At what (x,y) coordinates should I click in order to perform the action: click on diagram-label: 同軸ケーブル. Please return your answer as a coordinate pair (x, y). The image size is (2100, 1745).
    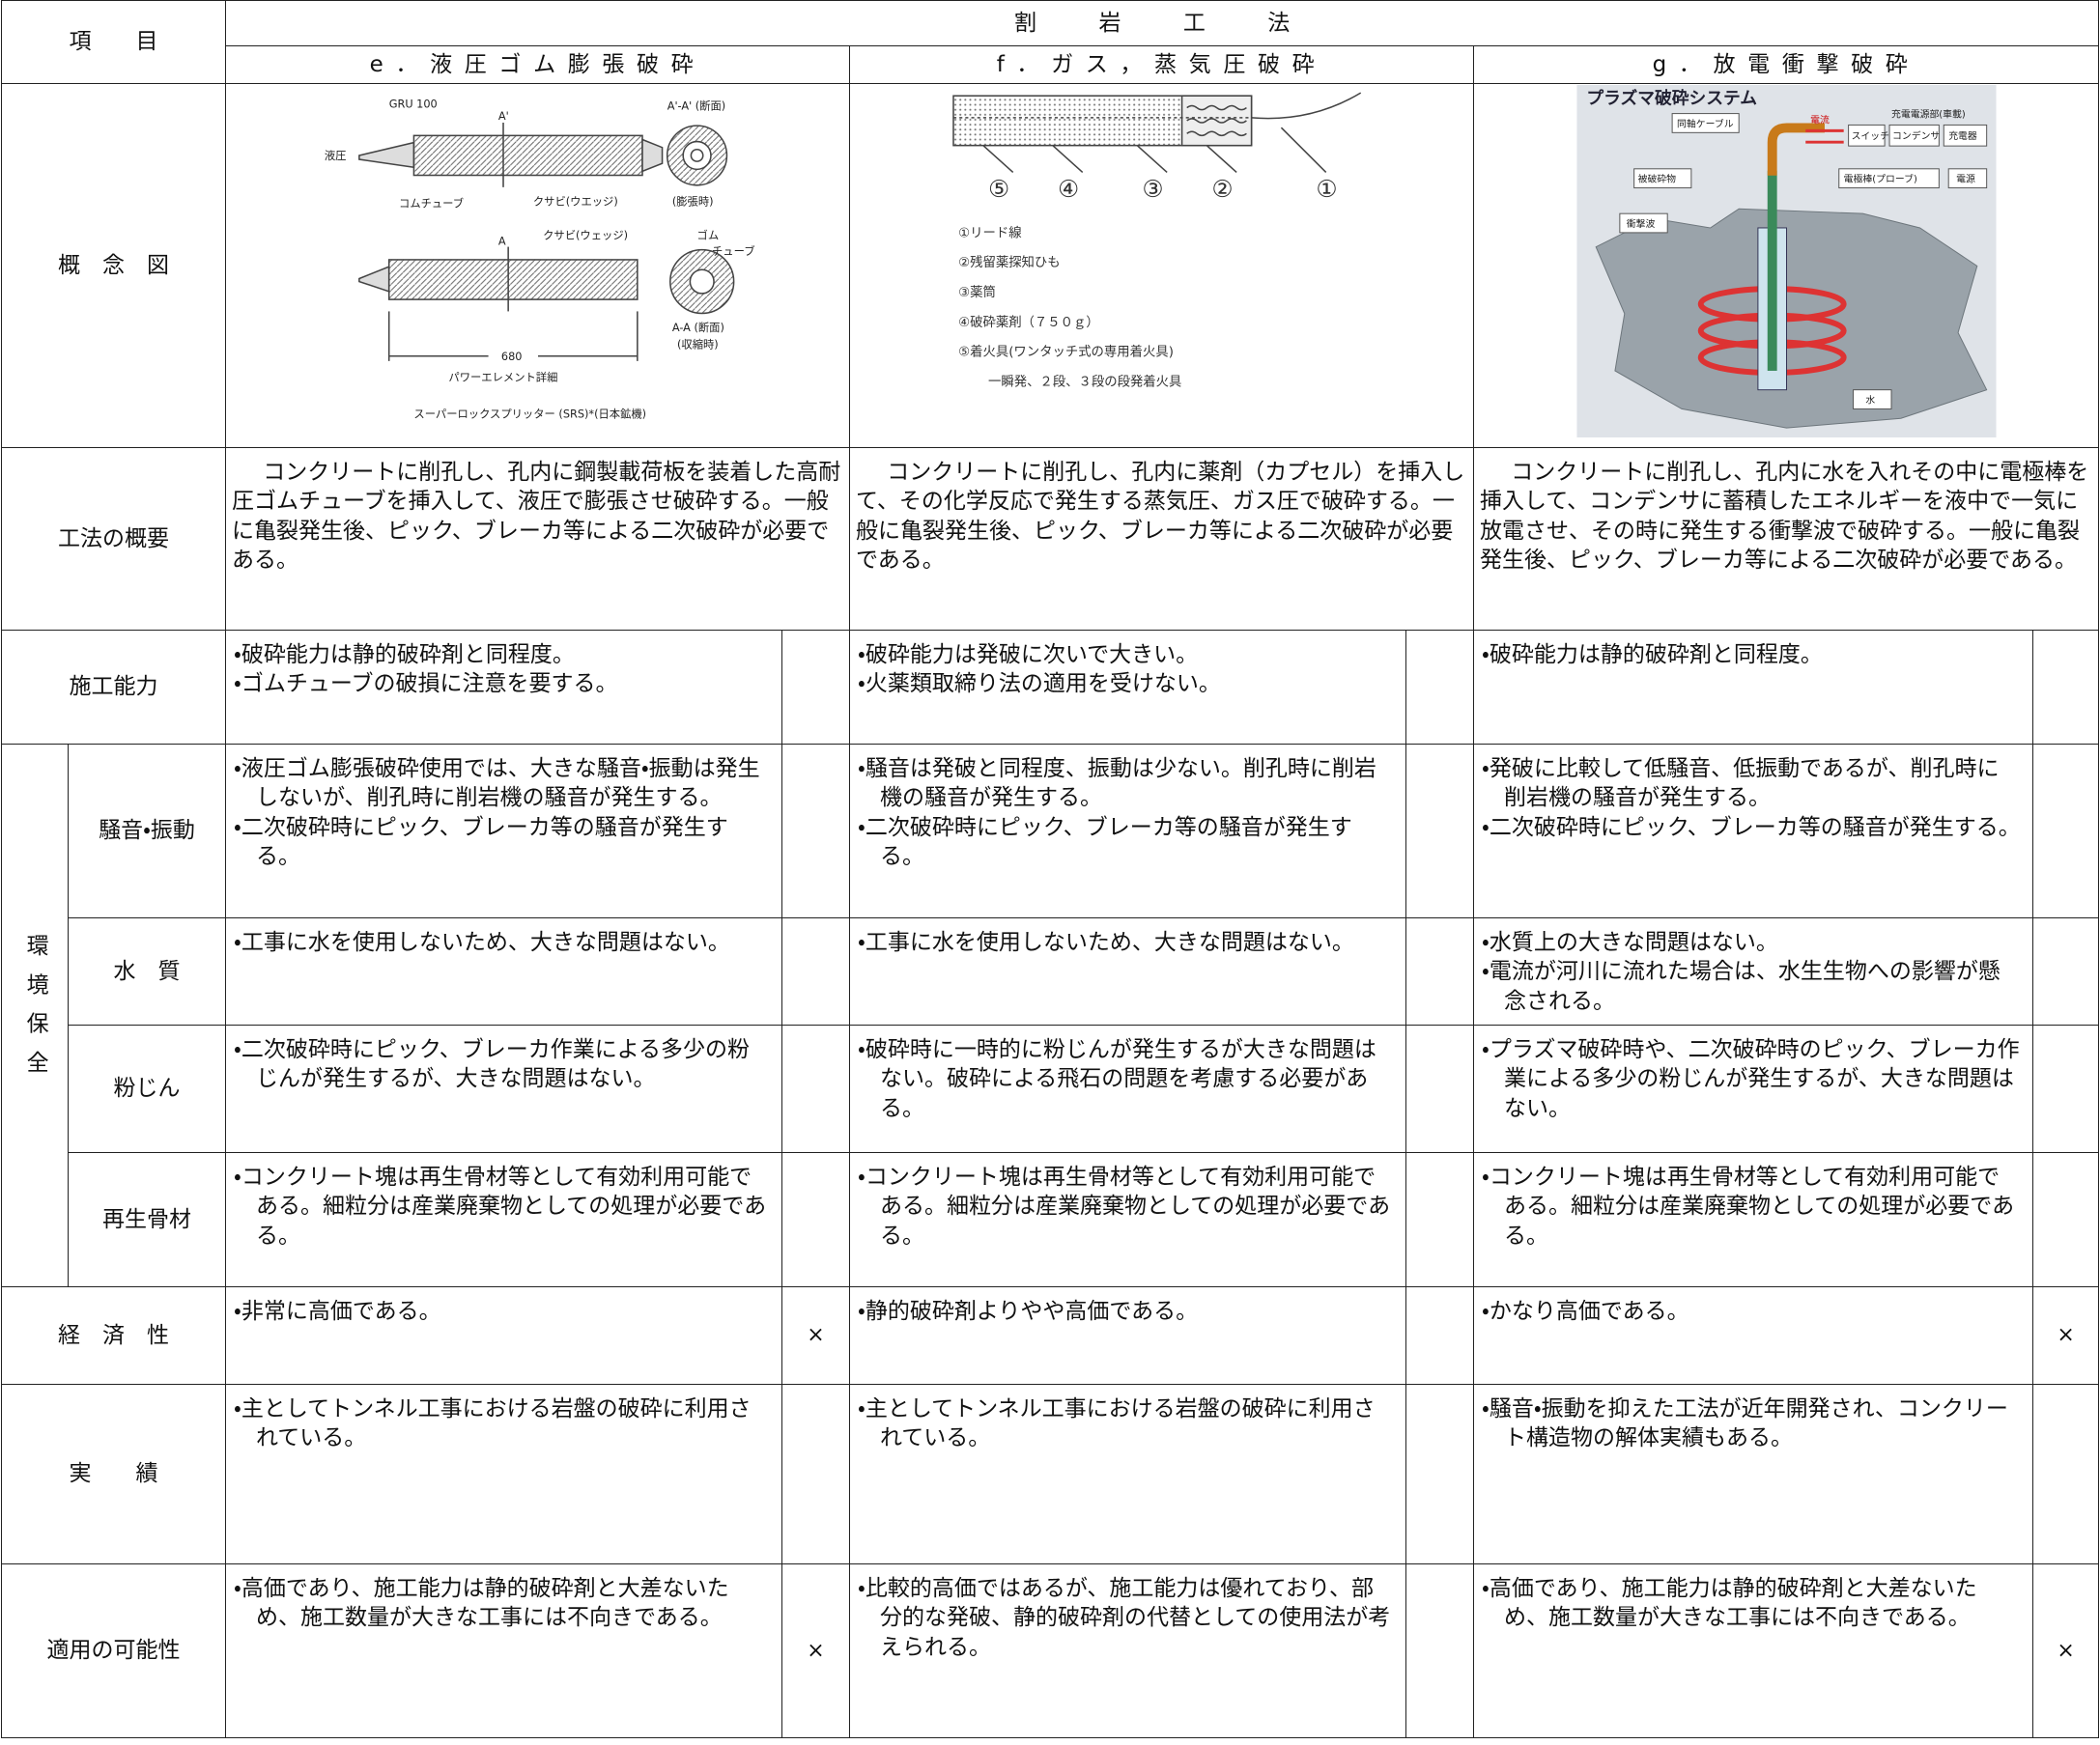
    Looking at the image, I should click on (1706, 124).